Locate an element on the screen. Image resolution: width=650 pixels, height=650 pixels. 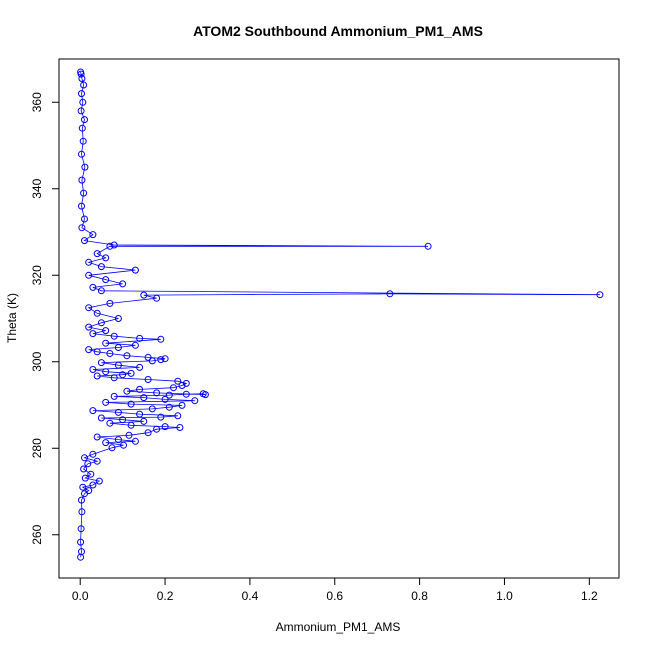
y-axis-label: Theta (K) is located at coordinates (12, 318).